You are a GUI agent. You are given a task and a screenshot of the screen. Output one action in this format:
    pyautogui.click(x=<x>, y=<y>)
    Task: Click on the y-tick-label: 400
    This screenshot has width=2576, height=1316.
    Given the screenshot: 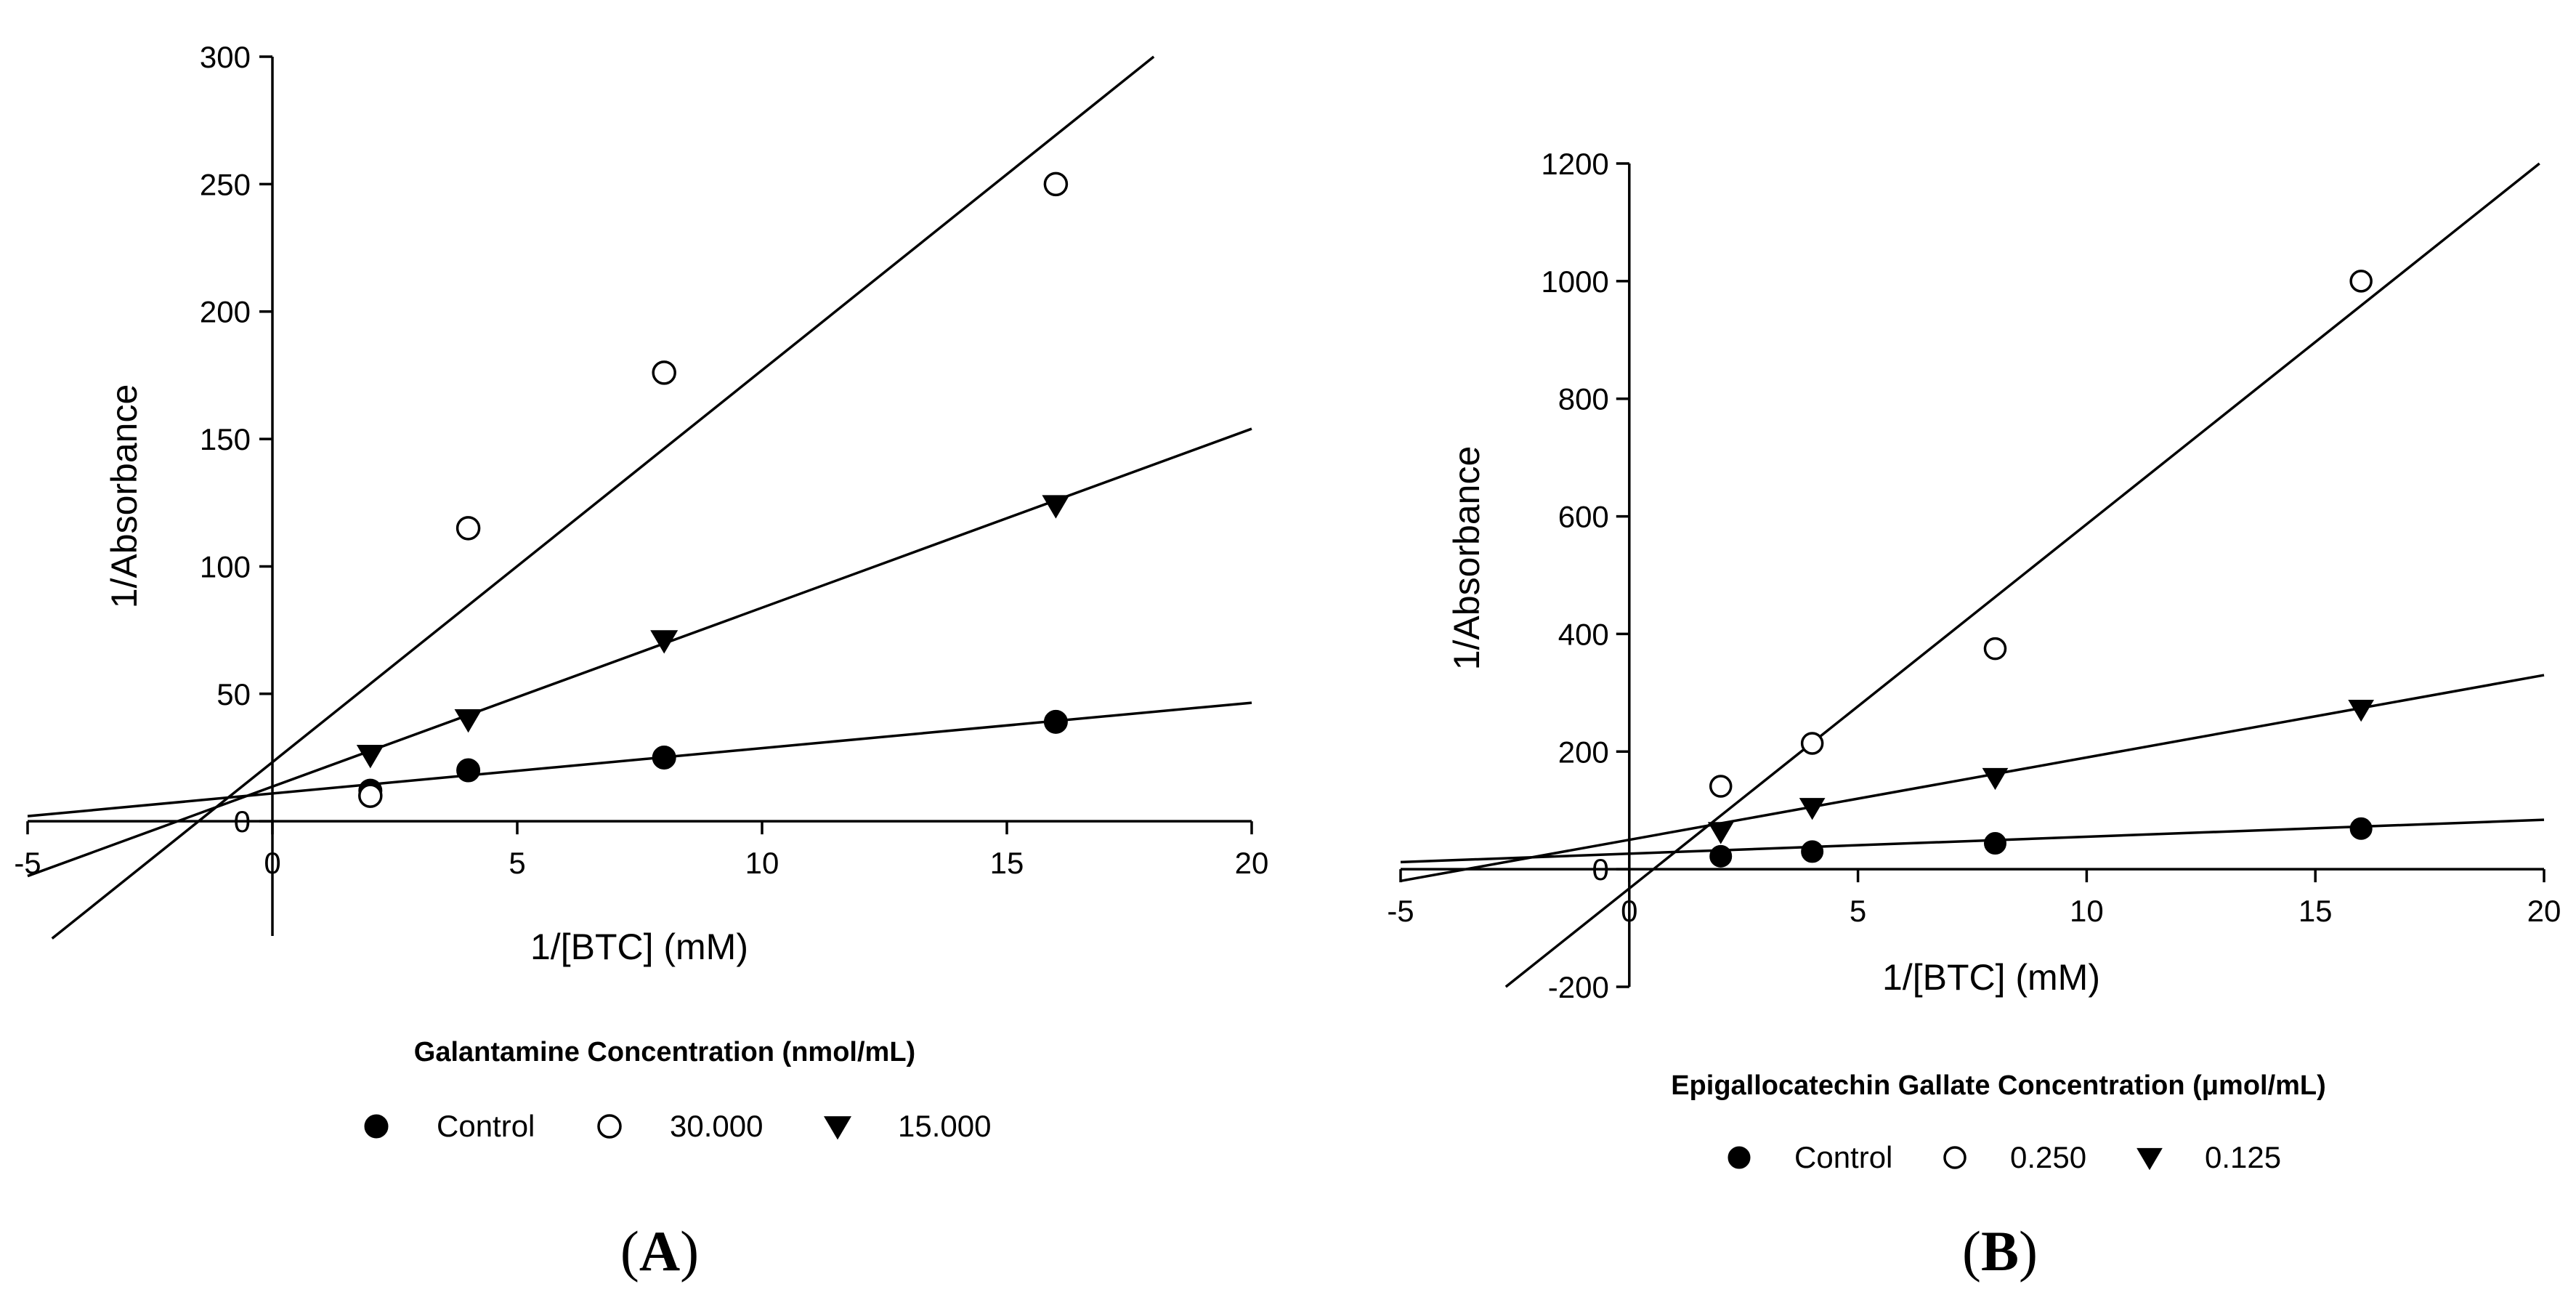 What is the action you would take?
    pyautogui.click(x=1583, y=634)
    